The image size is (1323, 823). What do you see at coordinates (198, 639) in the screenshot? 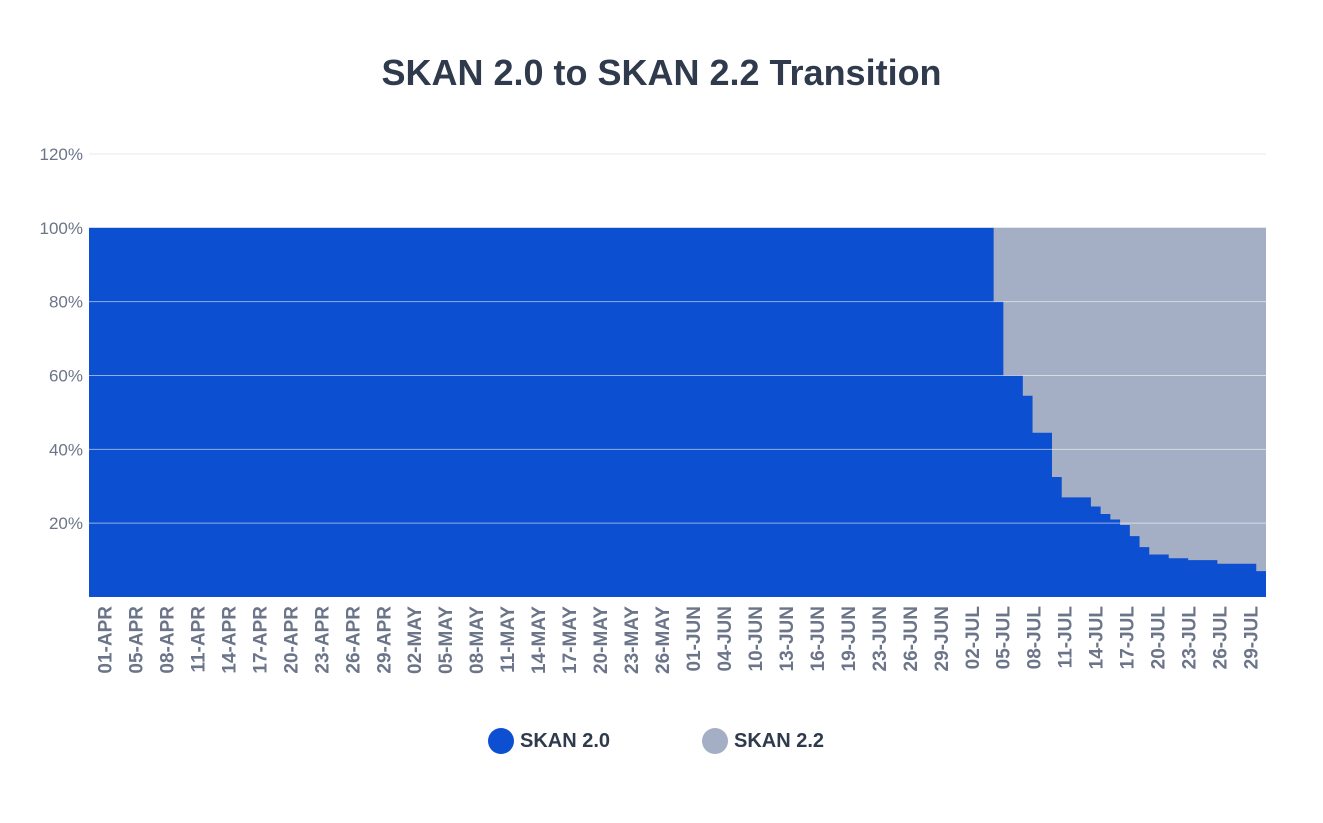
I see `x-tick-label: 11-APR` at bounding box center [198, 639].